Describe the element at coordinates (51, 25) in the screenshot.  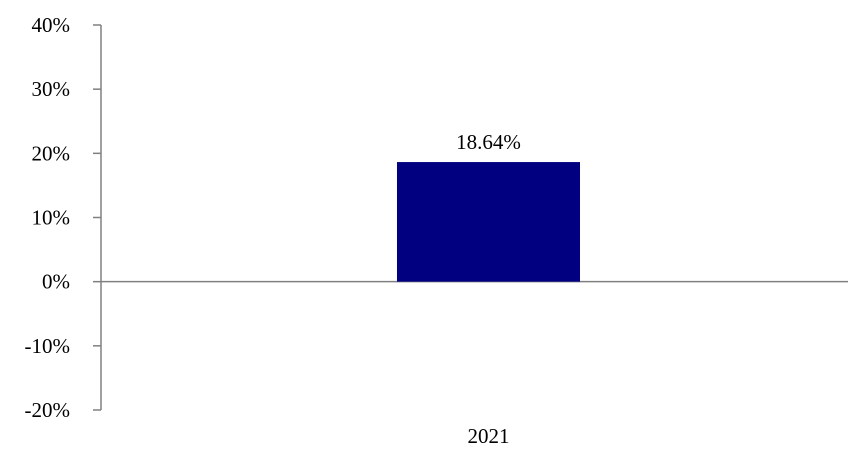
I see `y-tick-label: 40%` at that location.